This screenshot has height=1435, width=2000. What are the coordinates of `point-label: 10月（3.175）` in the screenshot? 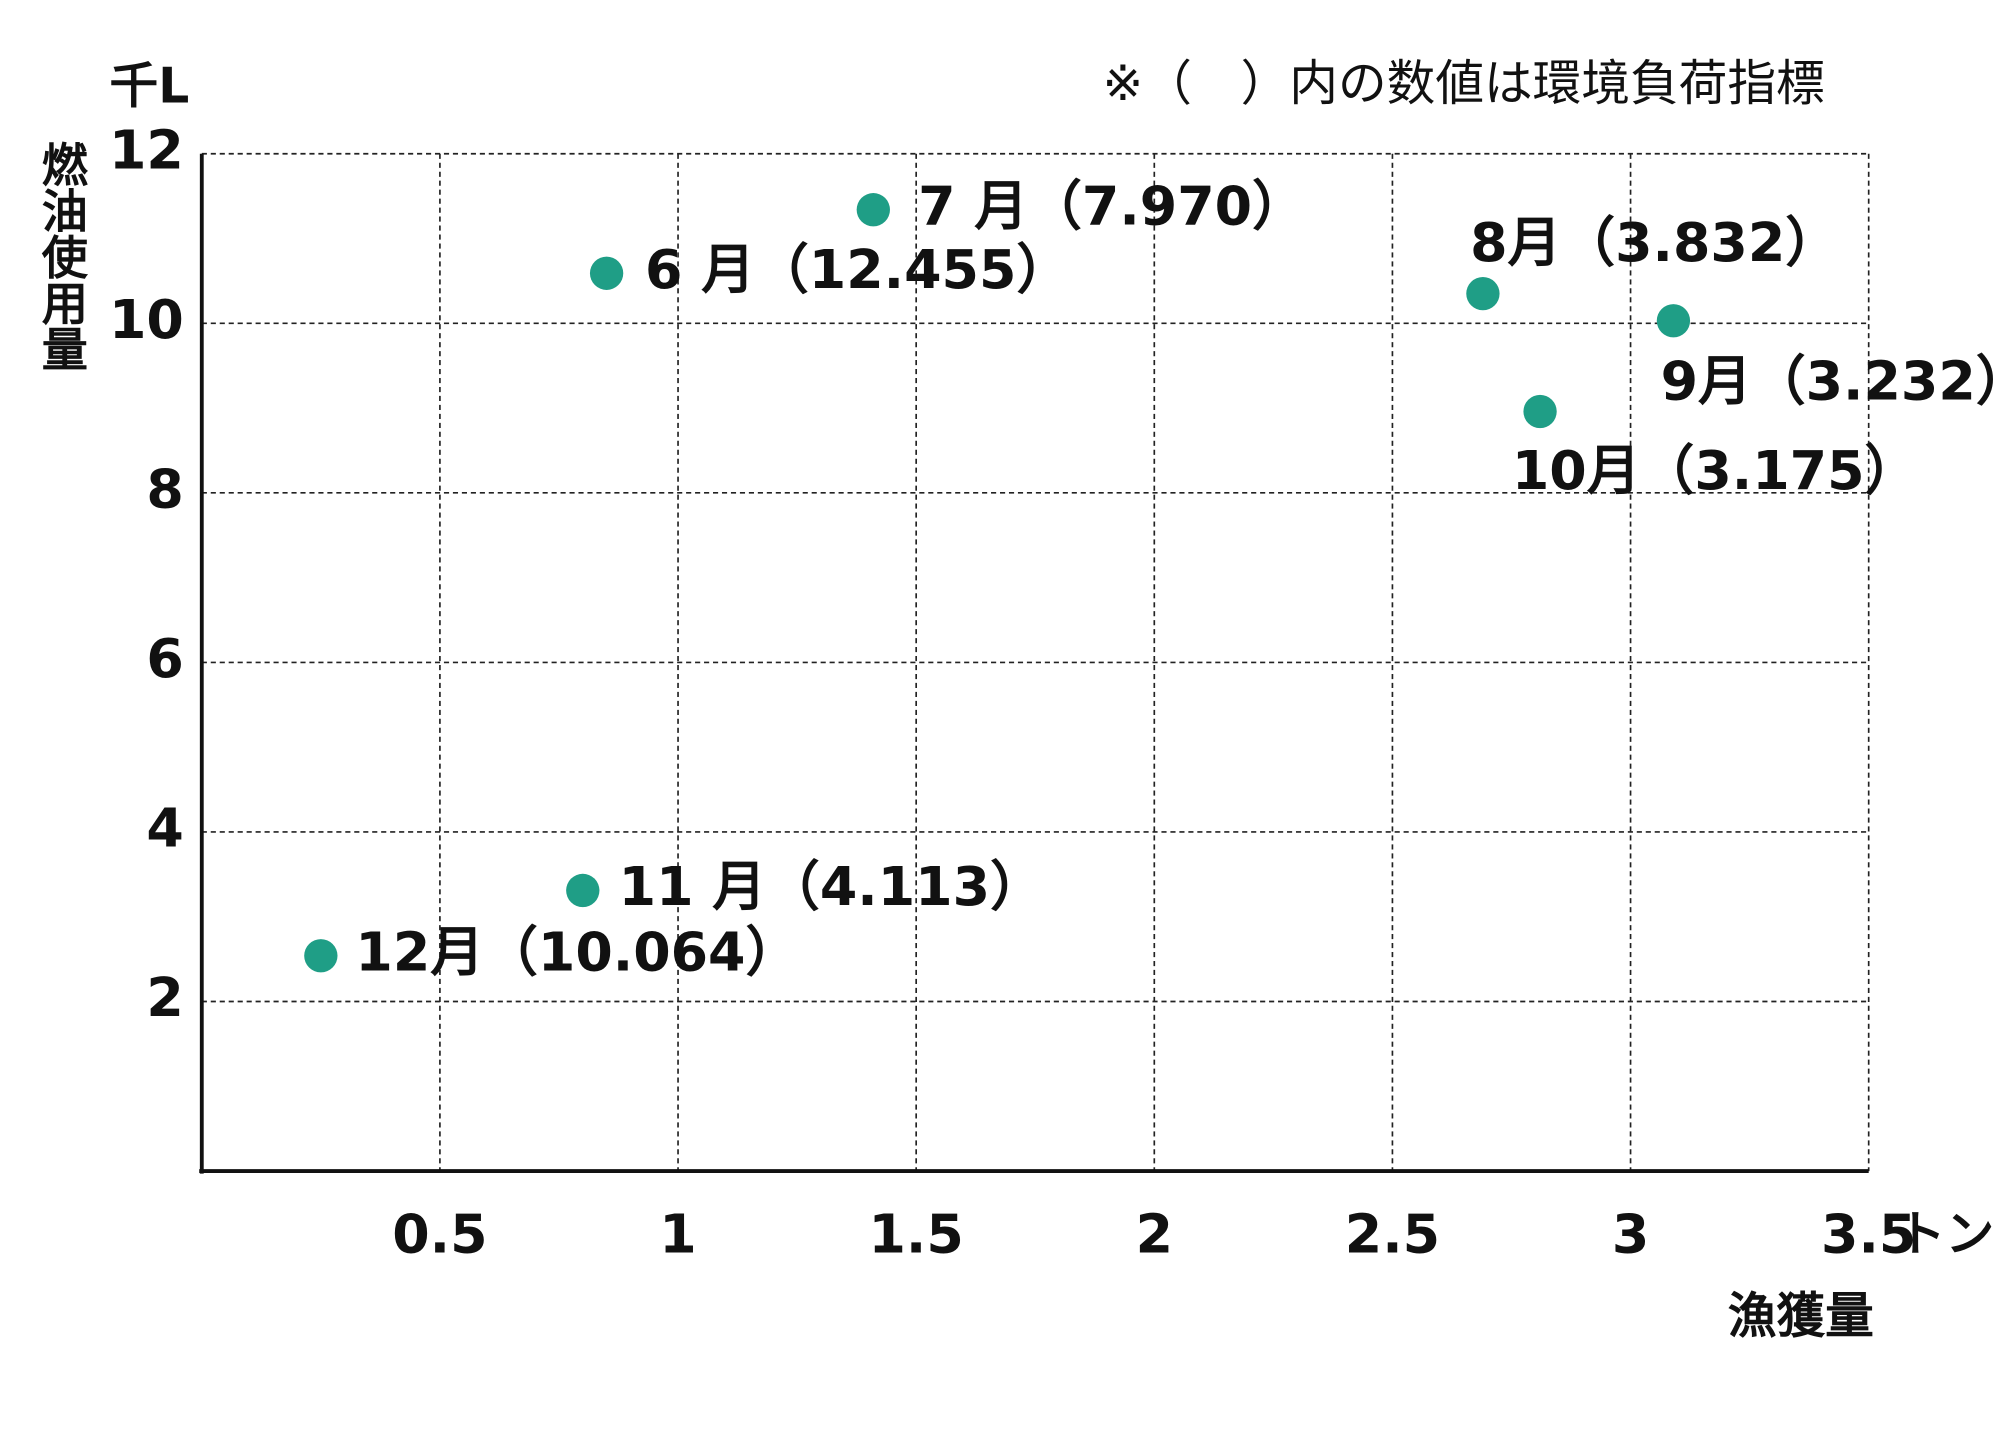 It's located at (1715, 470).